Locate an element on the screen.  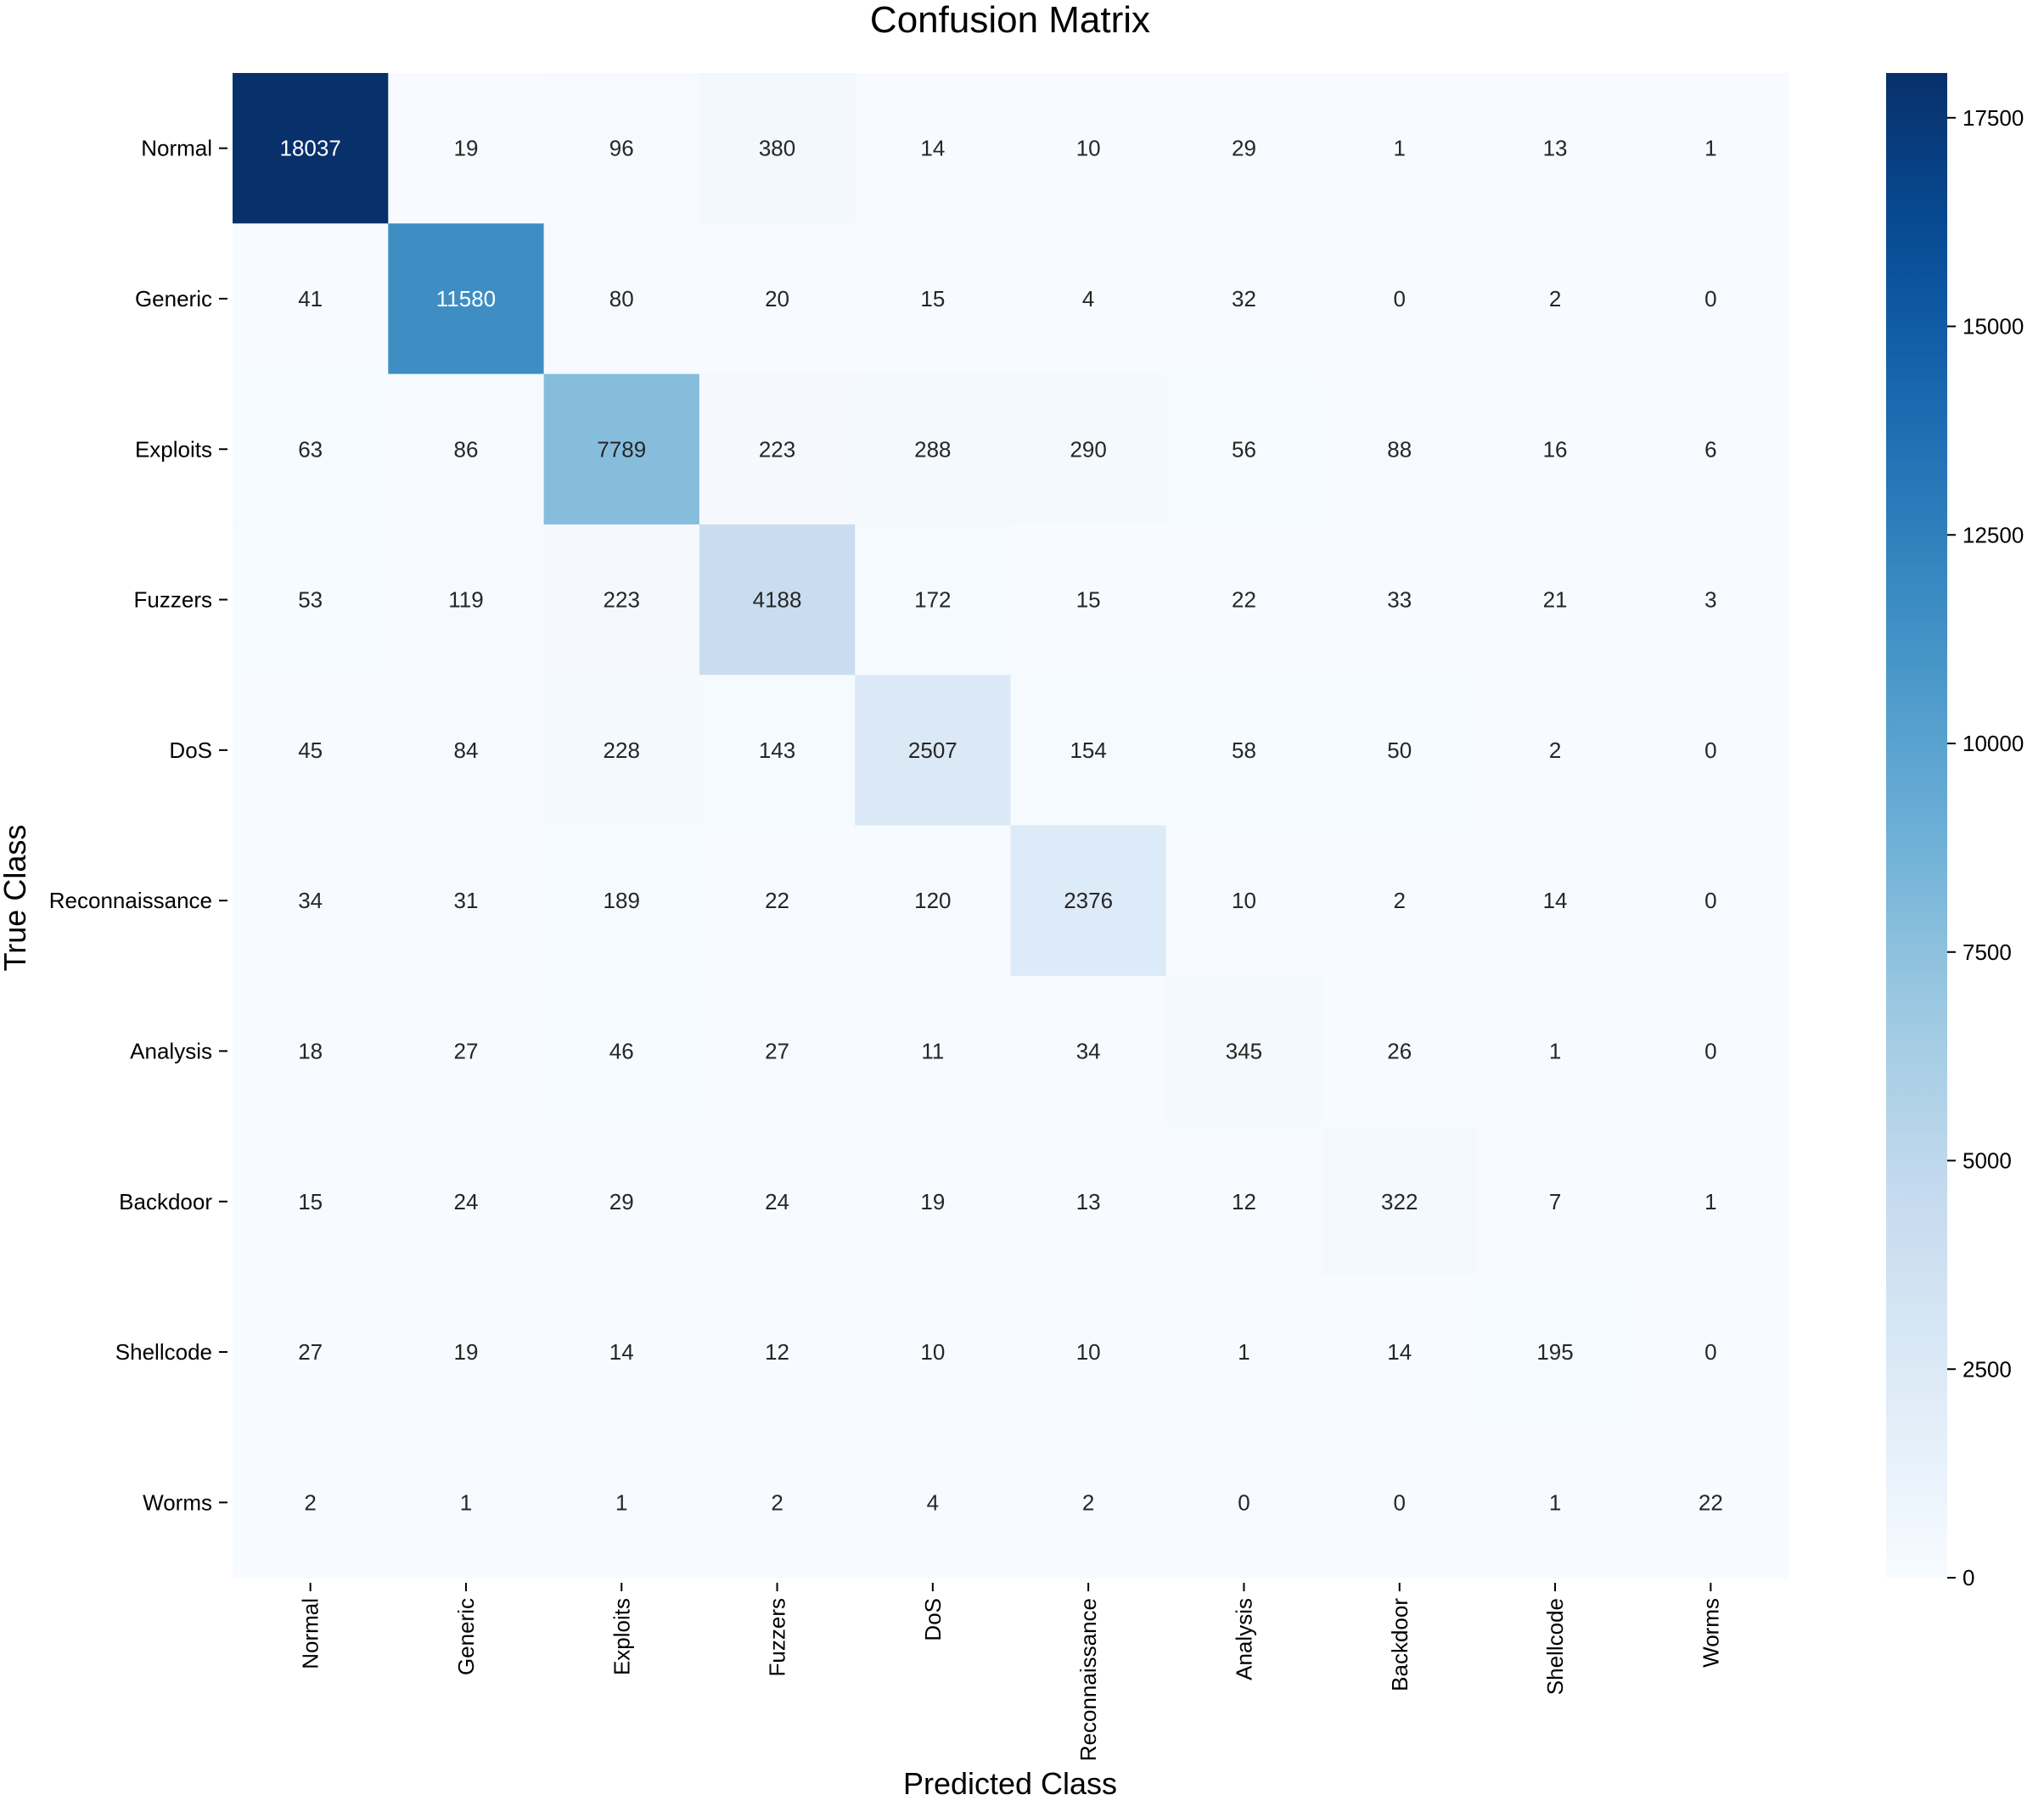
cell-label-r5-c3: 22 is located at coordinates (777, 900).